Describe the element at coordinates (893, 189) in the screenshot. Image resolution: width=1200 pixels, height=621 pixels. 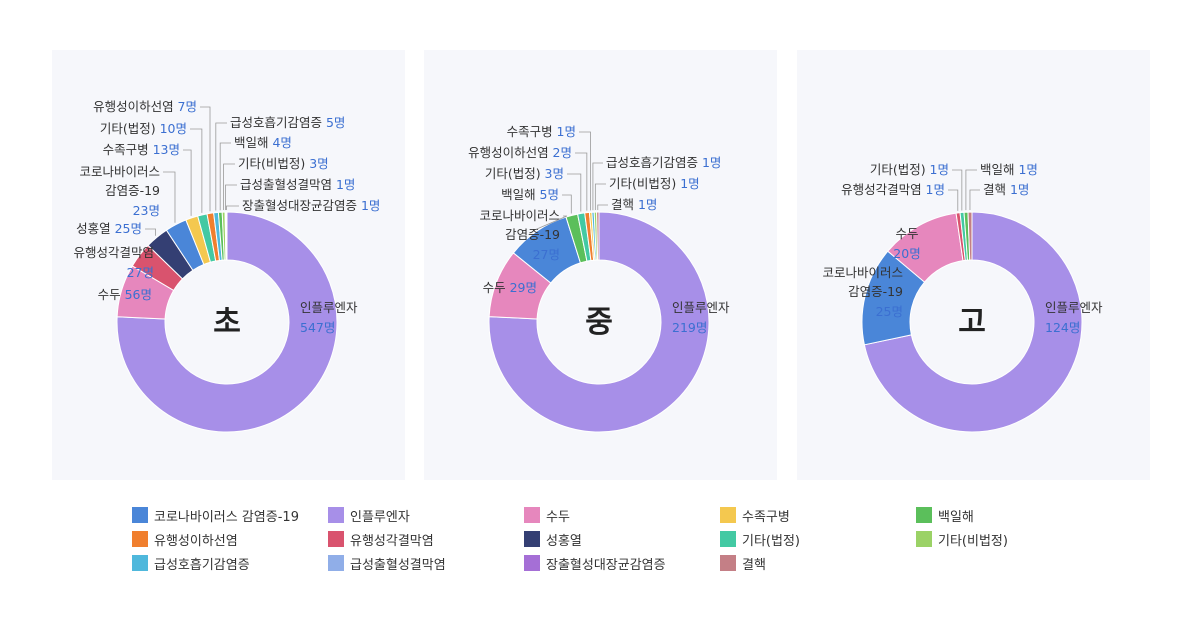
I see `data-label-유행성각결막염: 유행성각결막염 1명` at that location.